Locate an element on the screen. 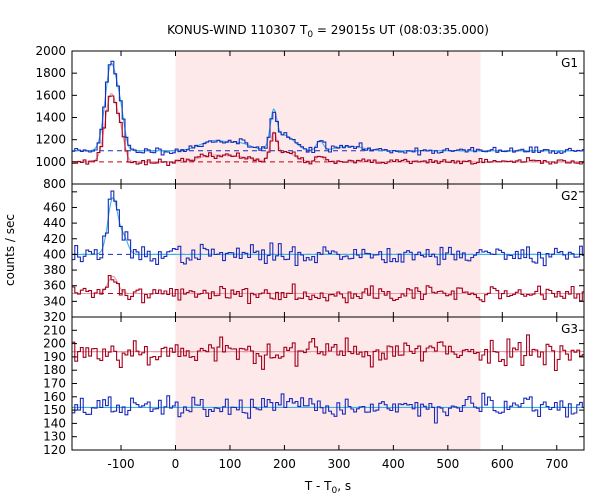 This screenshot has height=500, width=600. x-tick-label: 100 is located at coordinates (230, 464).